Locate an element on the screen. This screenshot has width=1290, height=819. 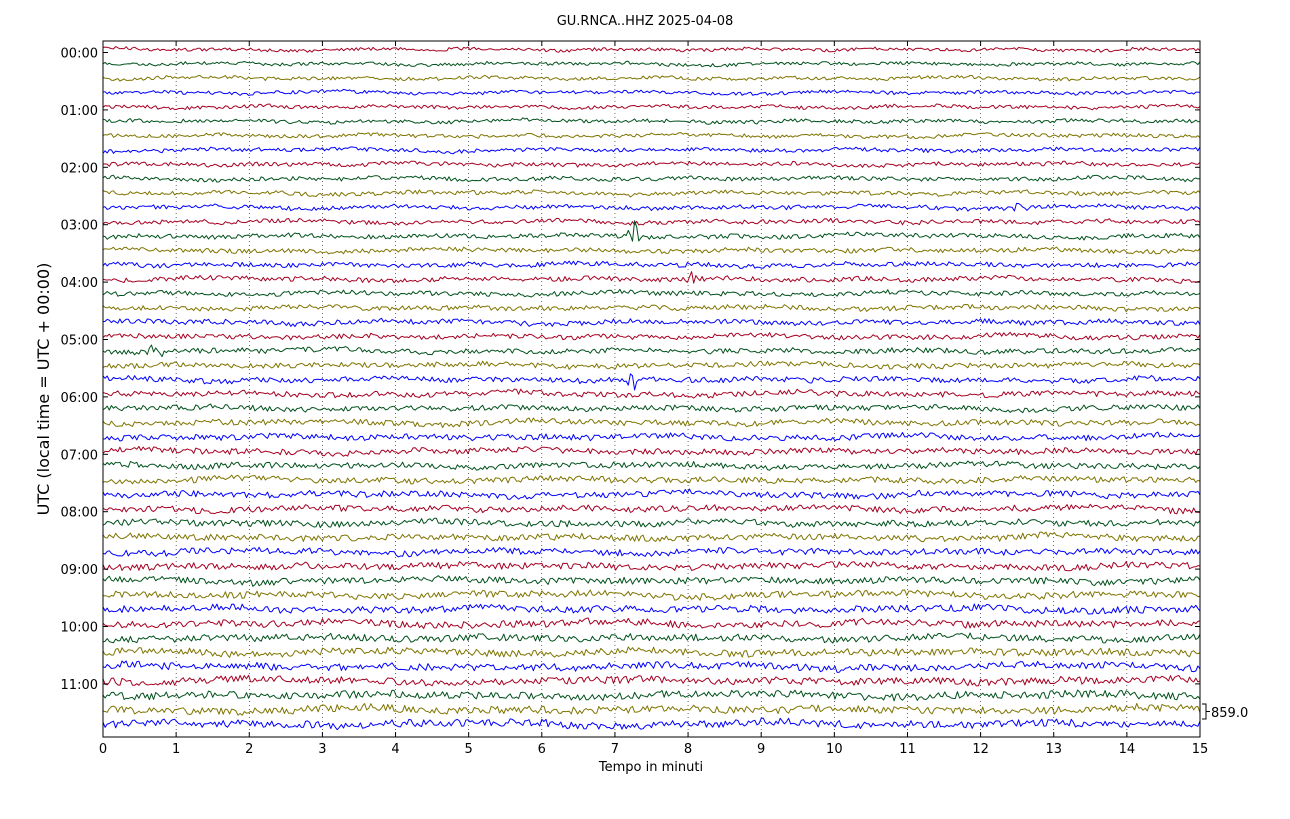
x-tick-label: 12 is located at coordinates (980, 749).